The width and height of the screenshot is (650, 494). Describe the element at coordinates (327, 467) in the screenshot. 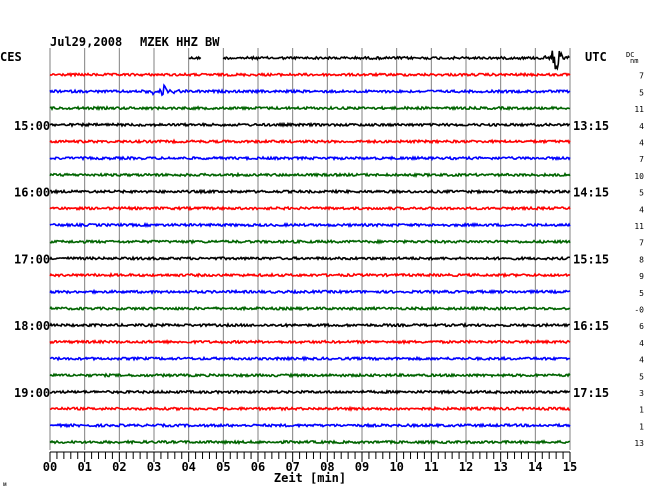

I see `x-tick-label: 08` at that location.